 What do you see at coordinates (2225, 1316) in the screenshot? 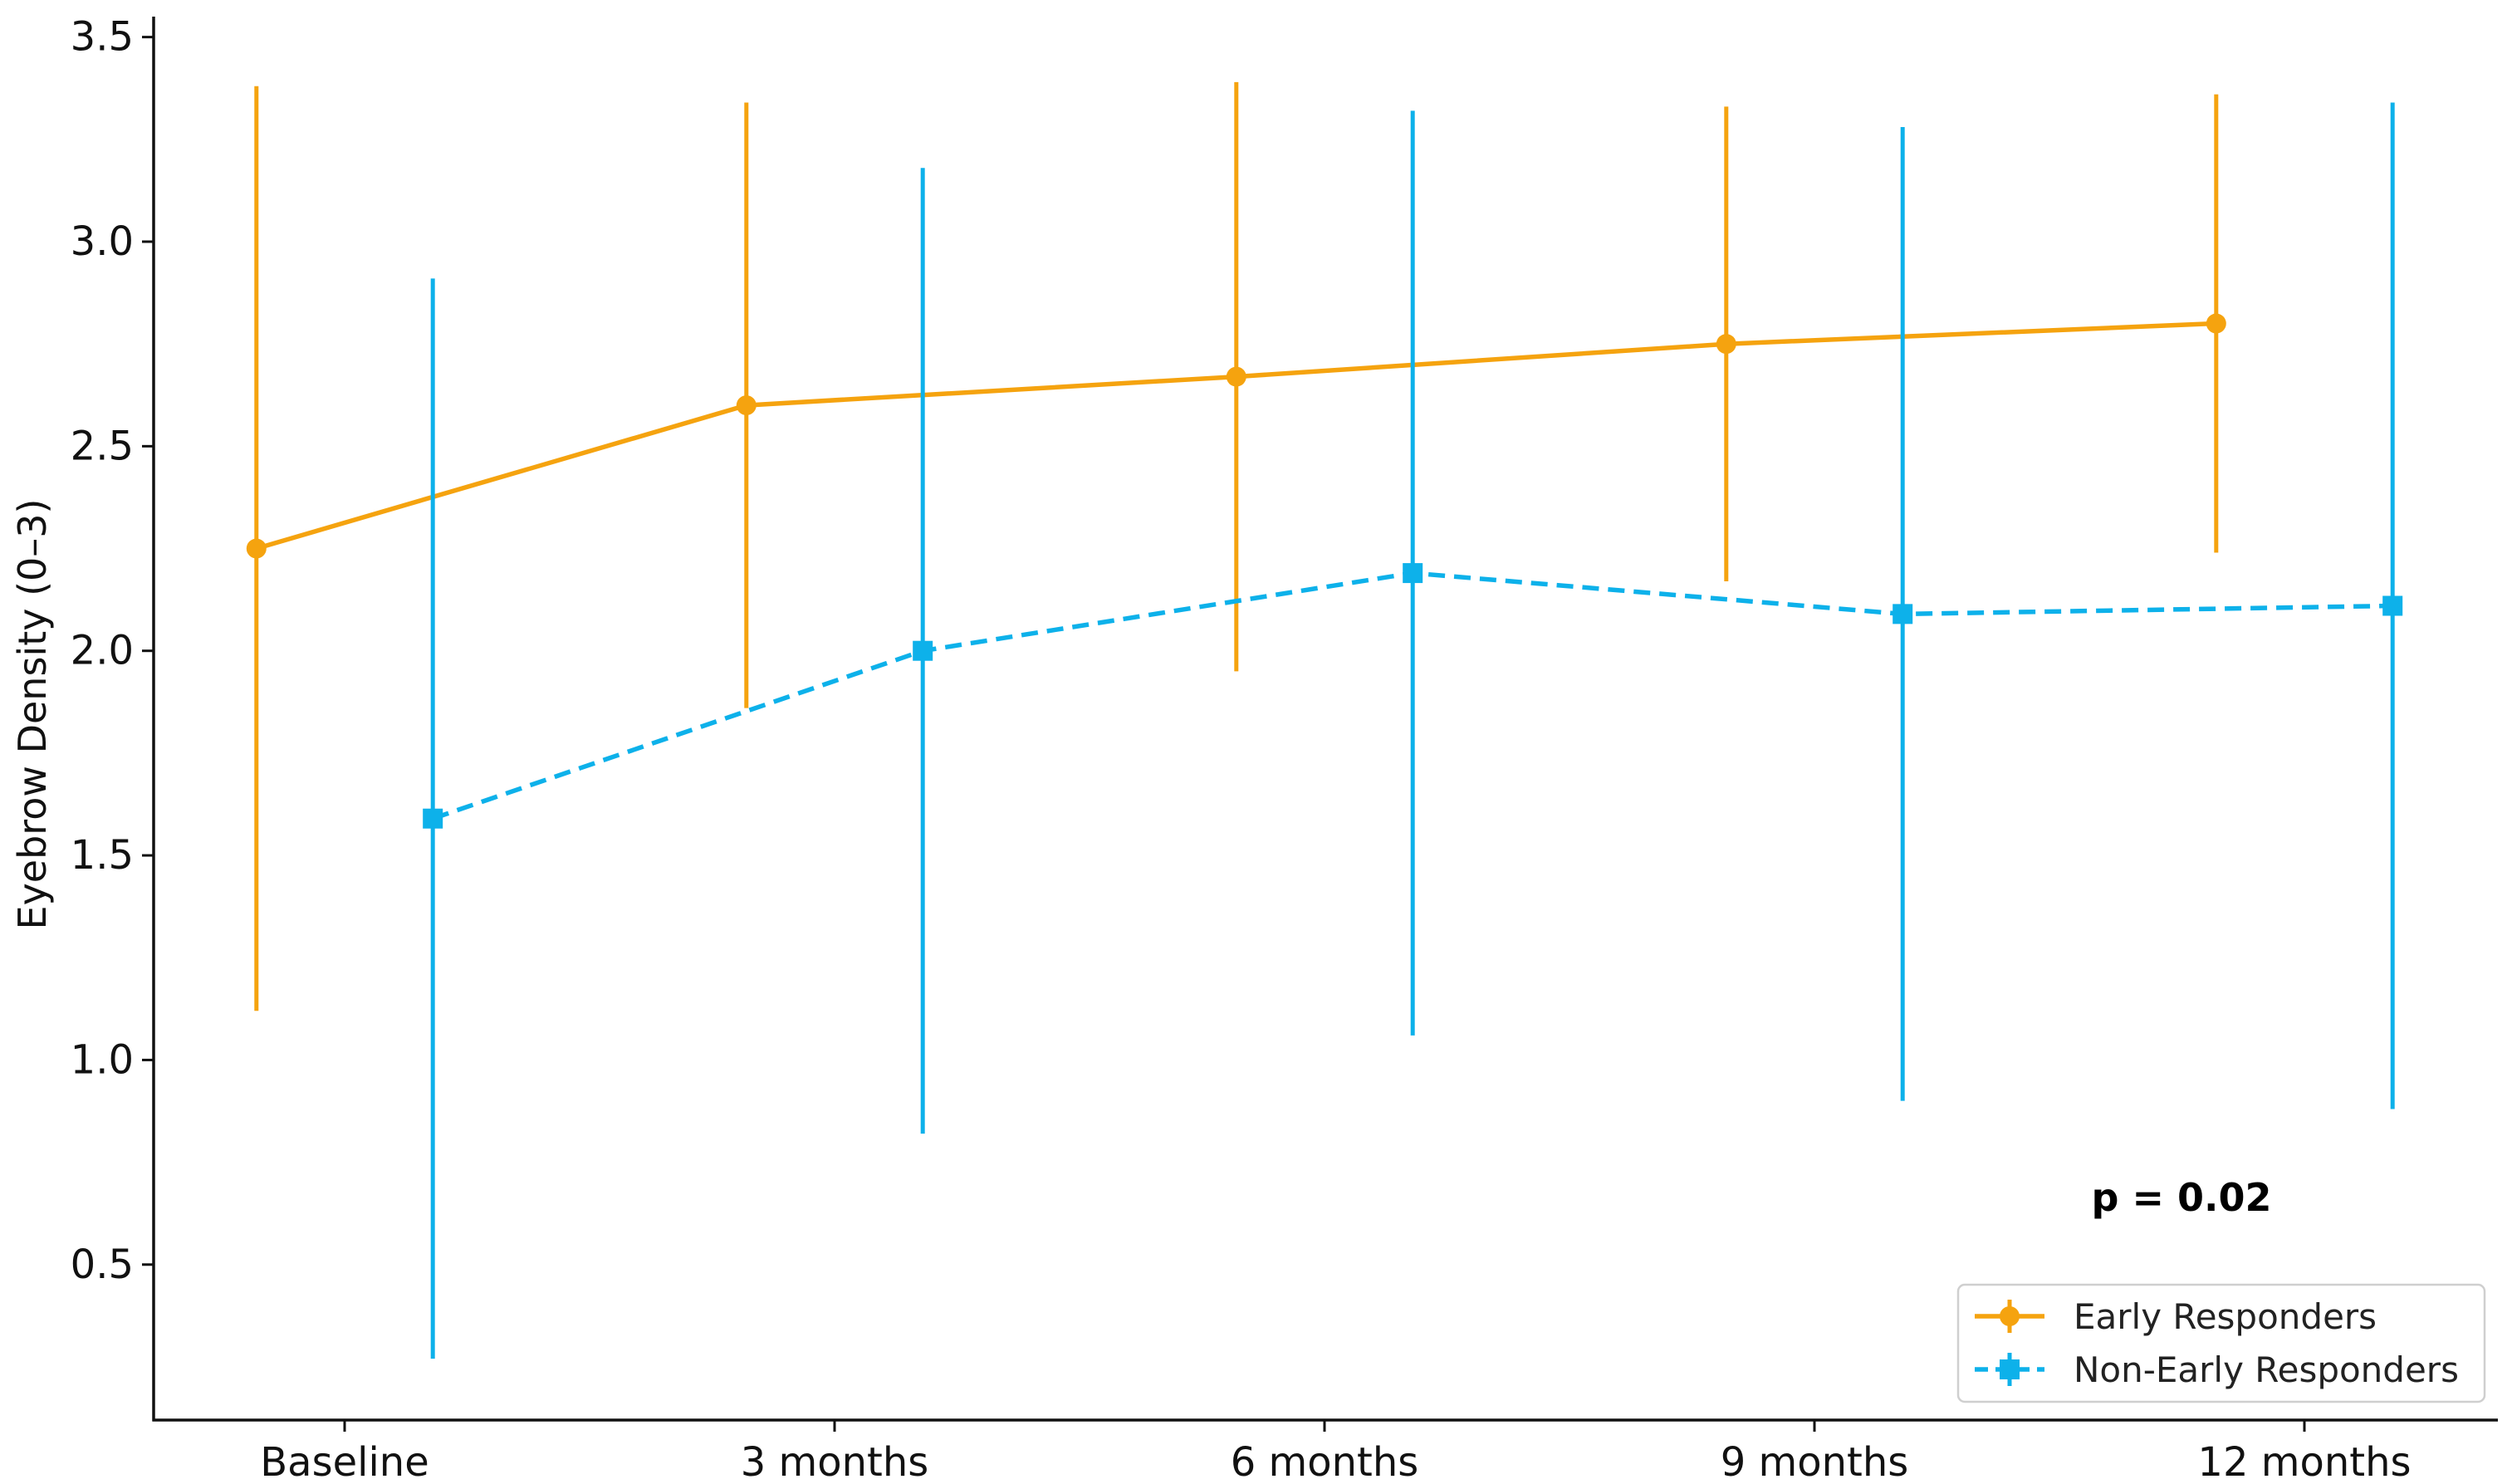
I see `legend-label: Early Responders` at bounding box center [2225, 1316].